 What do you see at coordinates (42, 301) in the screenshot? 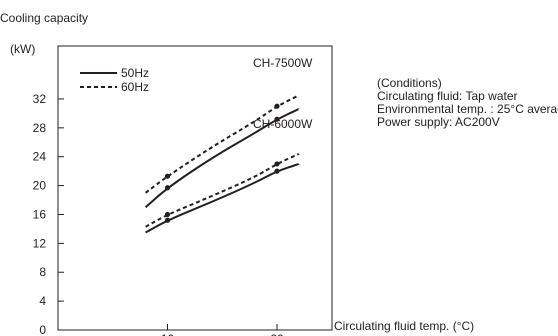
I see `y-tick-label: 4` at bounding box center [42, 301].